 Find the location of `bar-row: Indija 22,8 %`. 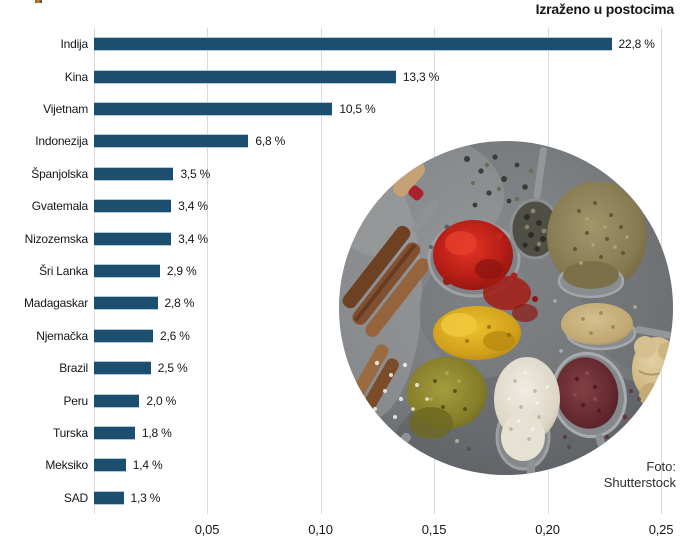

bar-row: Indija 22,8 % is located at coordinates (340, 44).